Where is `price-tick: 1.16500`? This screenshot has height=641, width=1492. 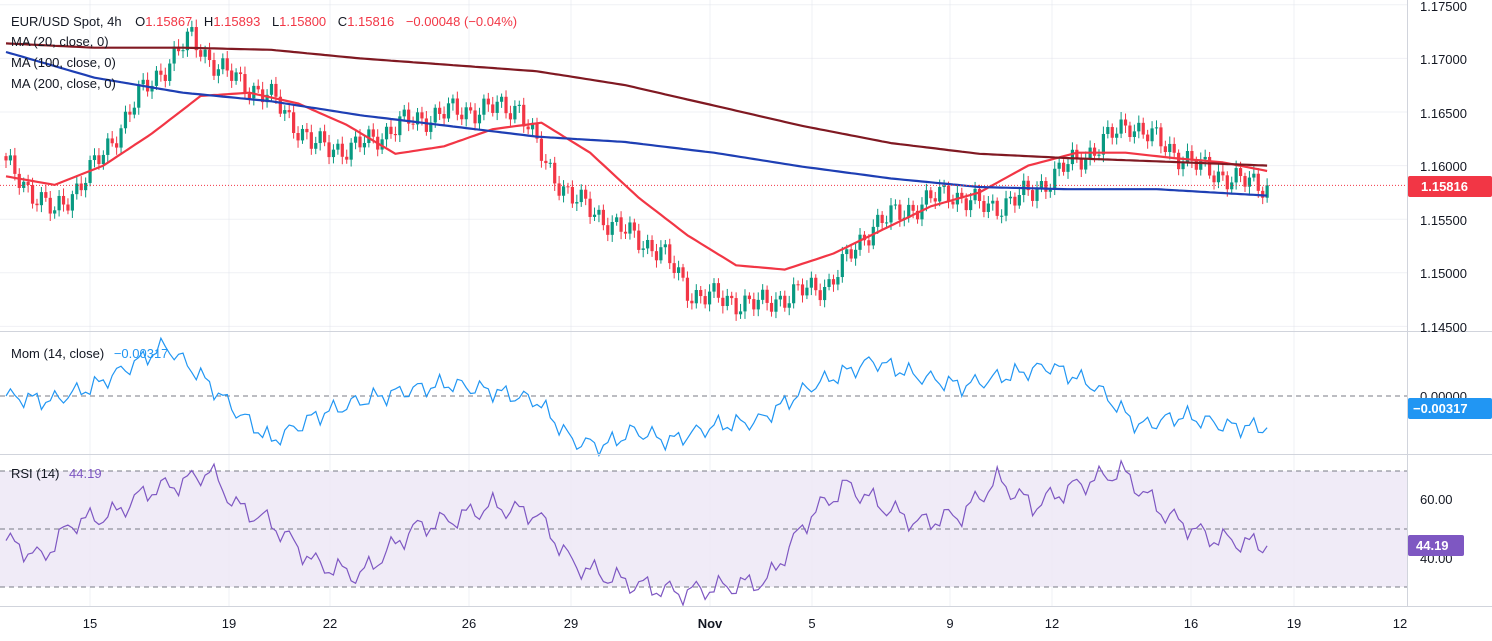 price-tick: 1.16500 is located at coordinates (1443, 113).